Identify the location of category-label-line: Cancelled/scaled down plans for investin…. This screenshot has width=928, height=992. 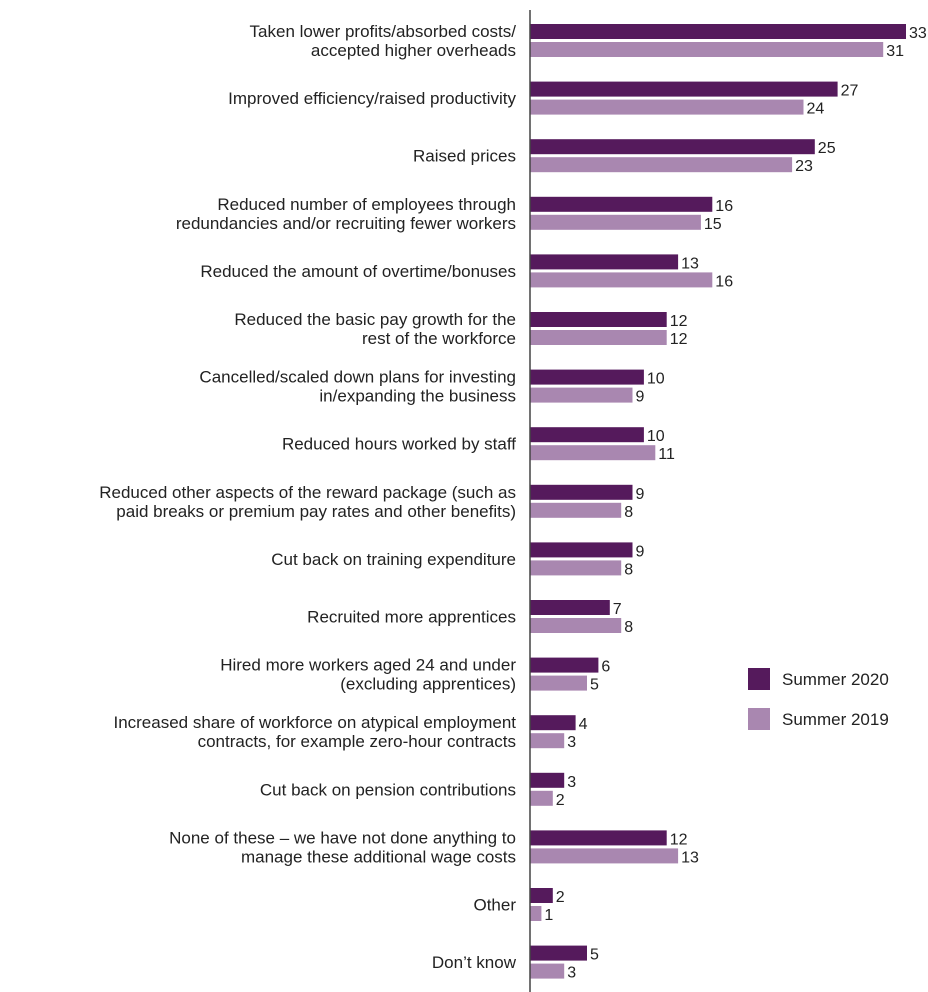
(357, 377).